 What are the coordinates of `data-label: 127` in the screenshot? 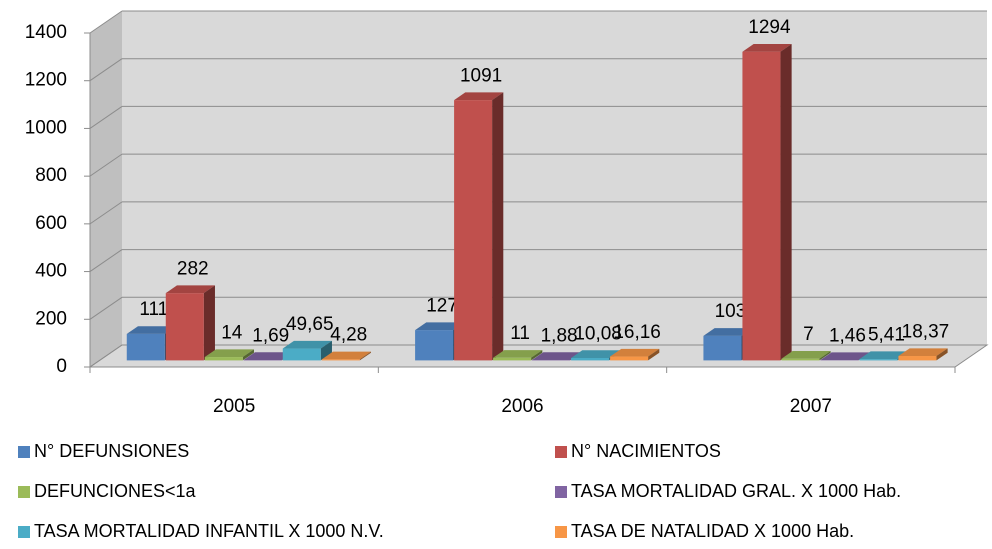 It's located at (442, 305).